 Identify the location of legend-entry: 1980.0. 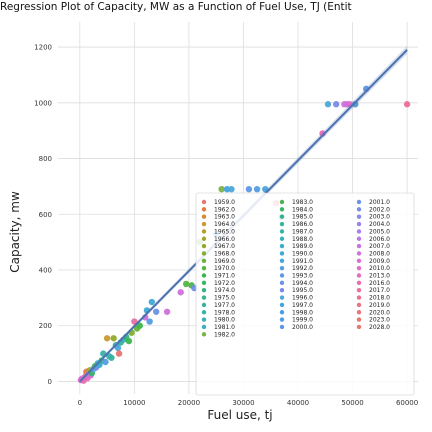
(224, 320).